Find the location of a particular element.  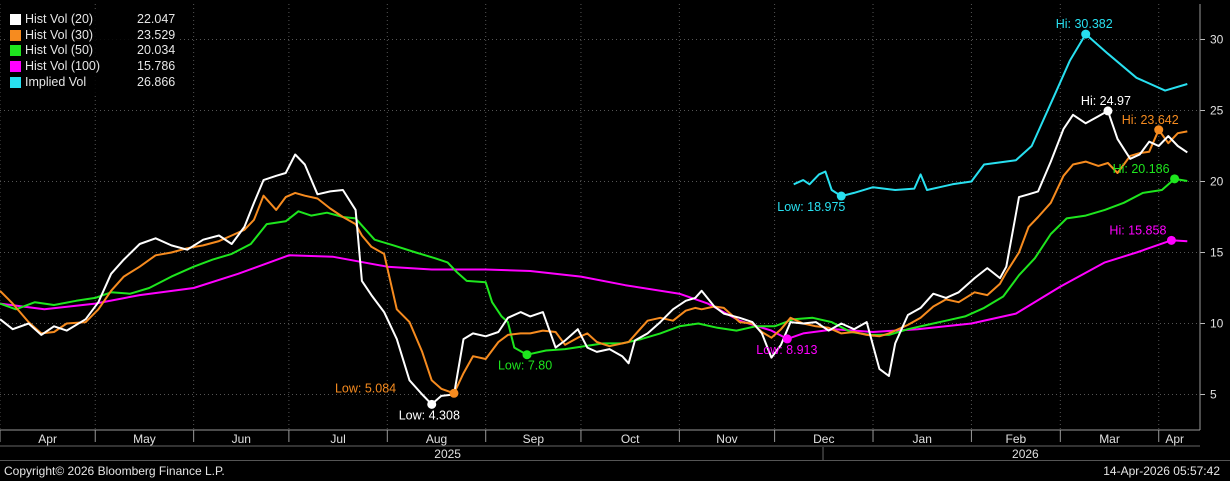

y-tick-label: 20 is located at coordinates (1217, 182).